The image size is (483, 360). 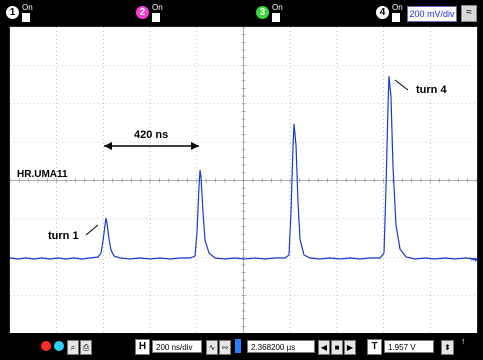 What do you see at coordinates (238, 346) in the screenshot?
I see `trigger-position-icon` at bounding box center [238, 346].